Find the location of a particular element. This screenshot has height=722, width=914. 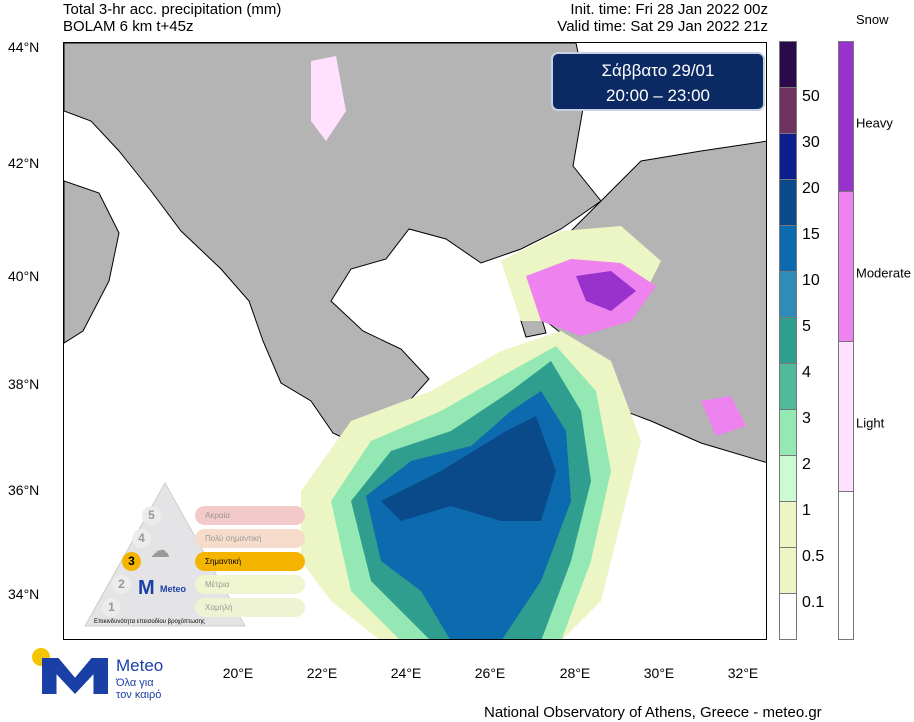

warning-level-pill: Ακραία is located at coordinates (250, 515).